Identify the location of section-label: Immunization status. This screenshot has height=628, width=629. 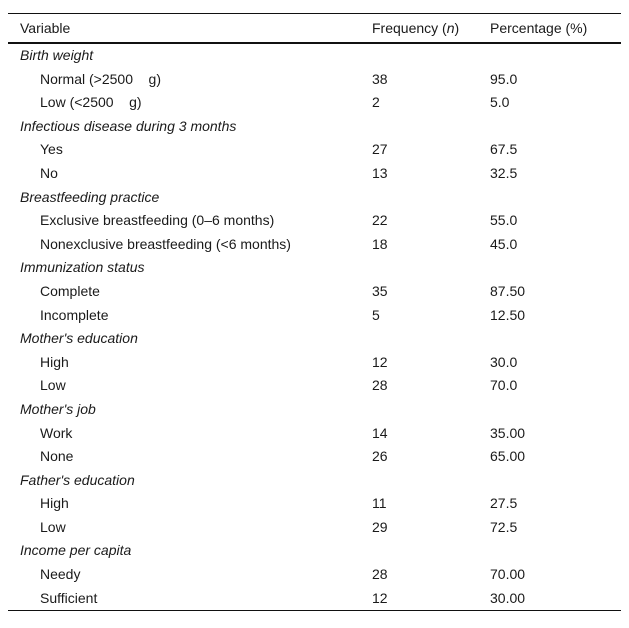
(82, 267).